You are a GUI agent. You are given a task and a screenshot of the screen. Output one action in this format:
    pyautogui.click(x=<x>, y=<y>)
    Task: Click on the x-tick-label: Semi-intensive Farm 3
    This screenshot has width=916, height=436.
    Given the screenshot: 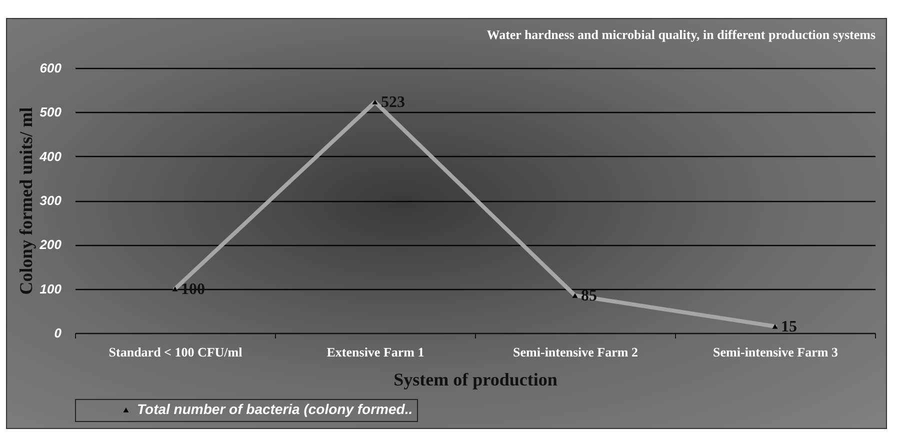 What is the action you would take?
    pyautogui.click(x=775, y=352)
    